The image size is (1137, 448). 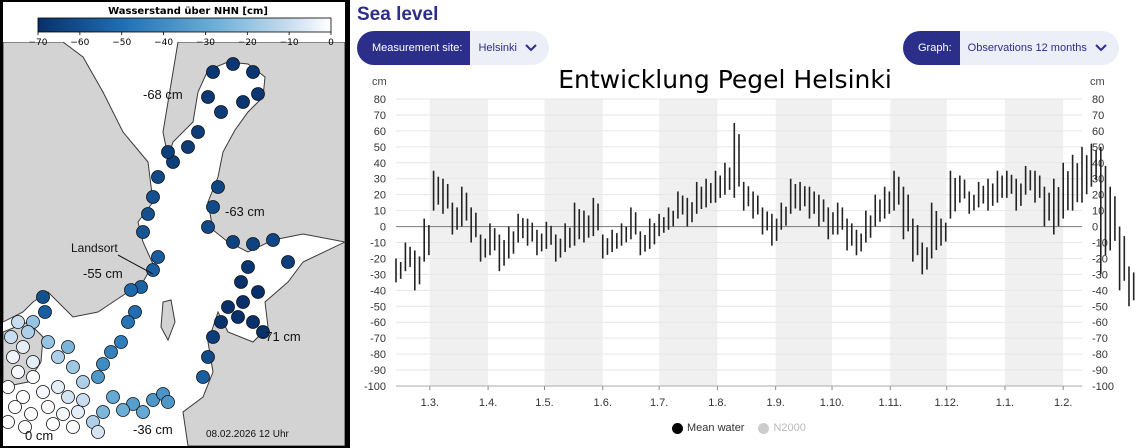 I want to click on y-tick-label-right: -10, so click(x=1100, y=244).